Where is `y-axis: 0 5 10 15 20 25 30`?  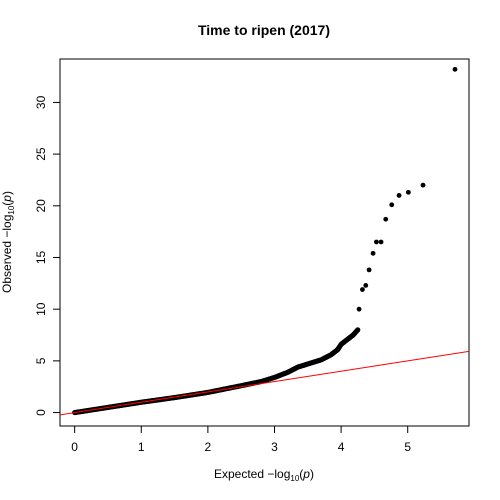 y-axis: 0 5 10 15 20 25 30 is located at coordinates (47, 255).